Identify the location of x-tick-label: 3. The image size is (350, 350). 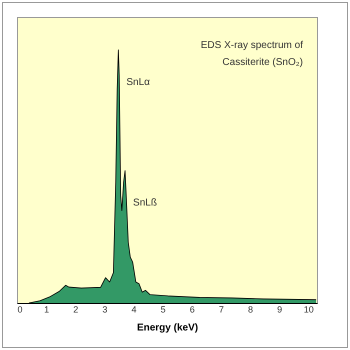
(105, 309).